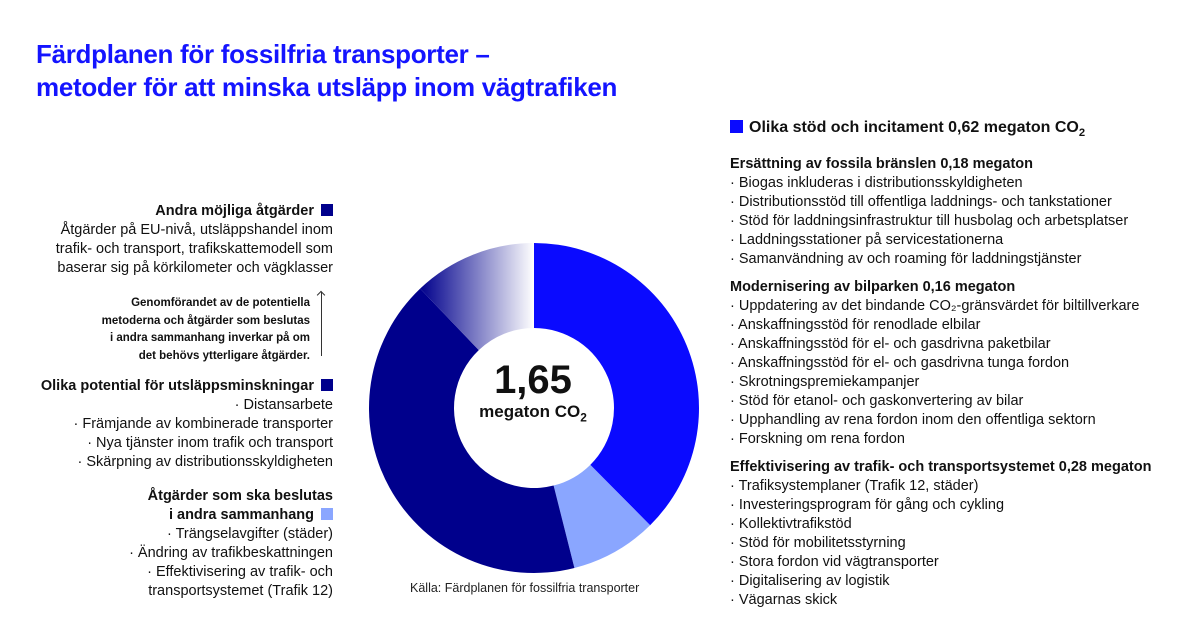 The width and height of the screenshot is (1200, 630). What do you see at coordinates (791, 524) in the screenshot?
I see `list-item: · Kollektivtrafikstöd` at bounding box center [791, 524].